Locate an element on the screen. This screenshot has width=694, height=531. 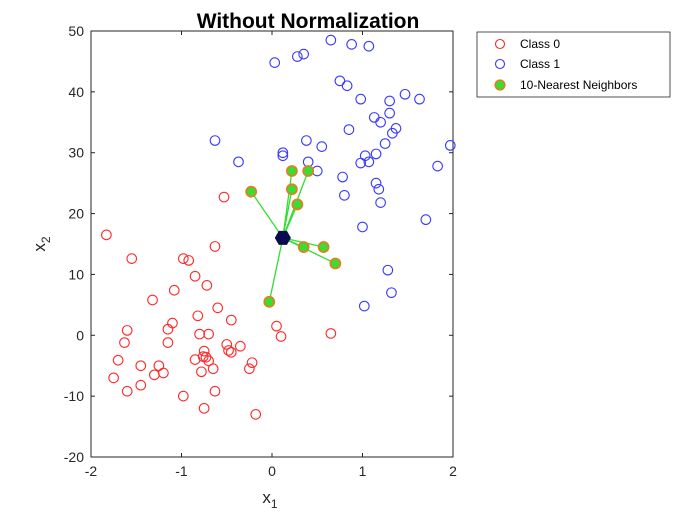
x-axis-label: x1 is located at coordinates (270, 499).